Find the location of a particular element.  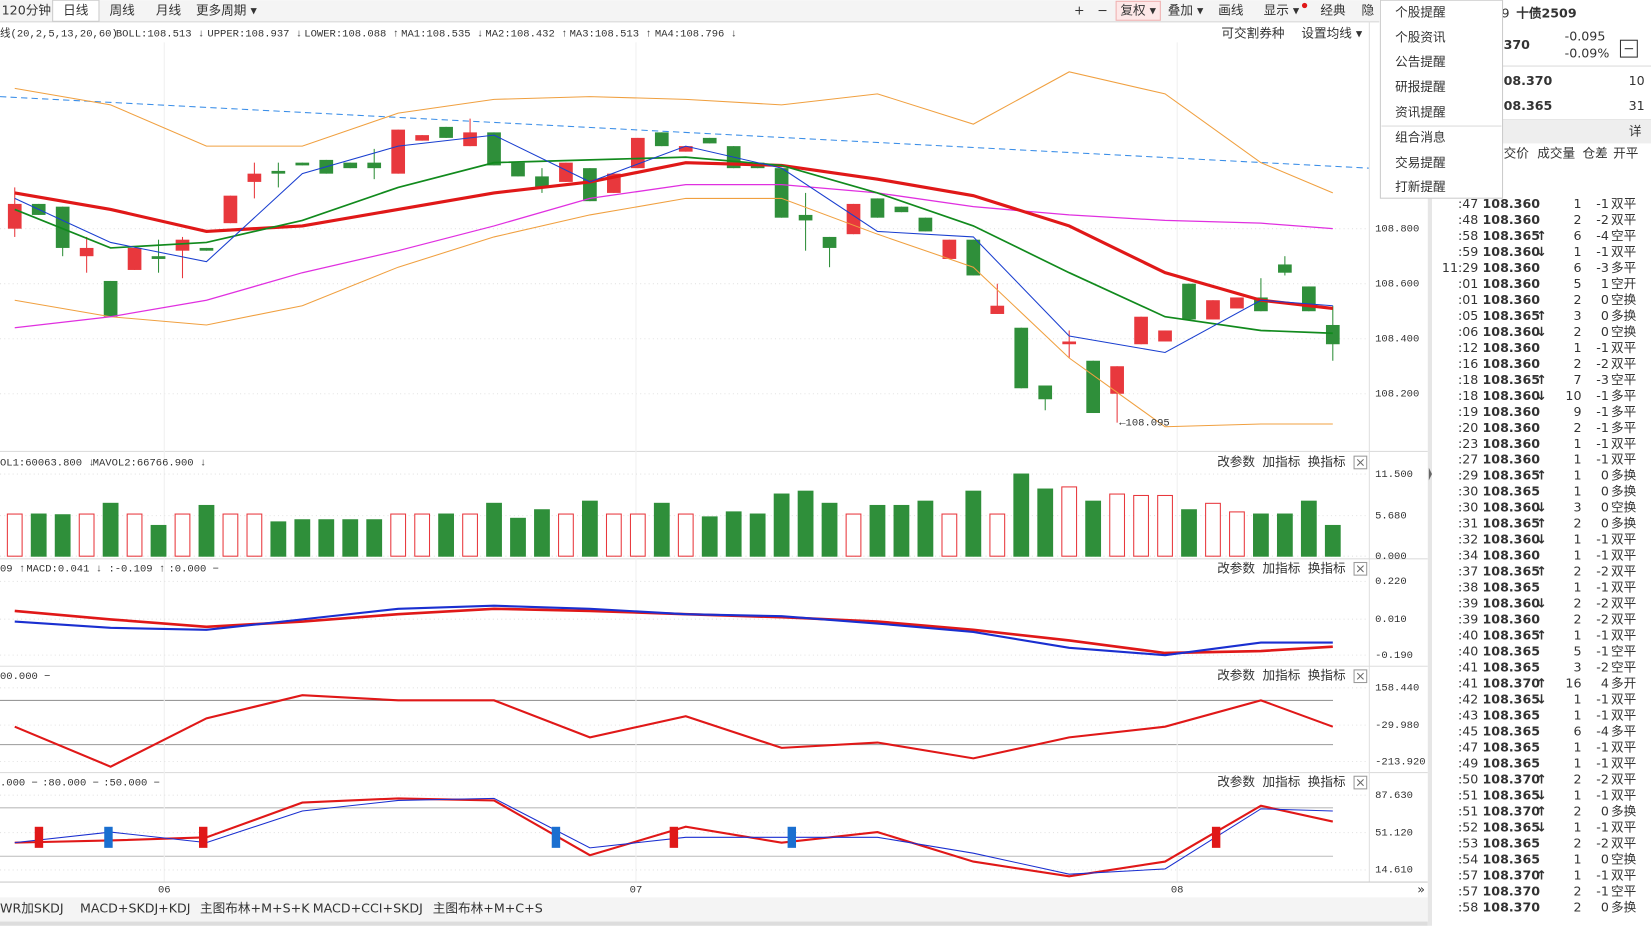

period-tab: 更多周期 ▾ is located at coordinates (227, 9).